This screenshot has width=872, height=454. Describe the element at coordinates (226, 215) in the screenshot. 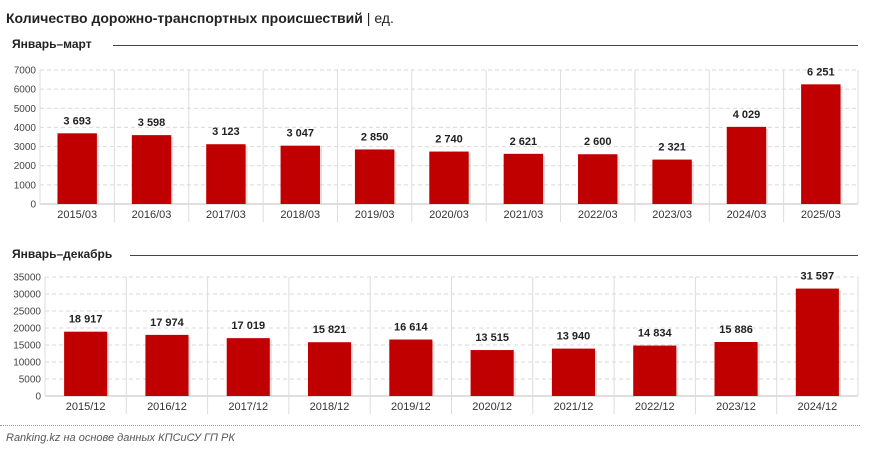

I see `x-tick-label: 2017/03` at that location.